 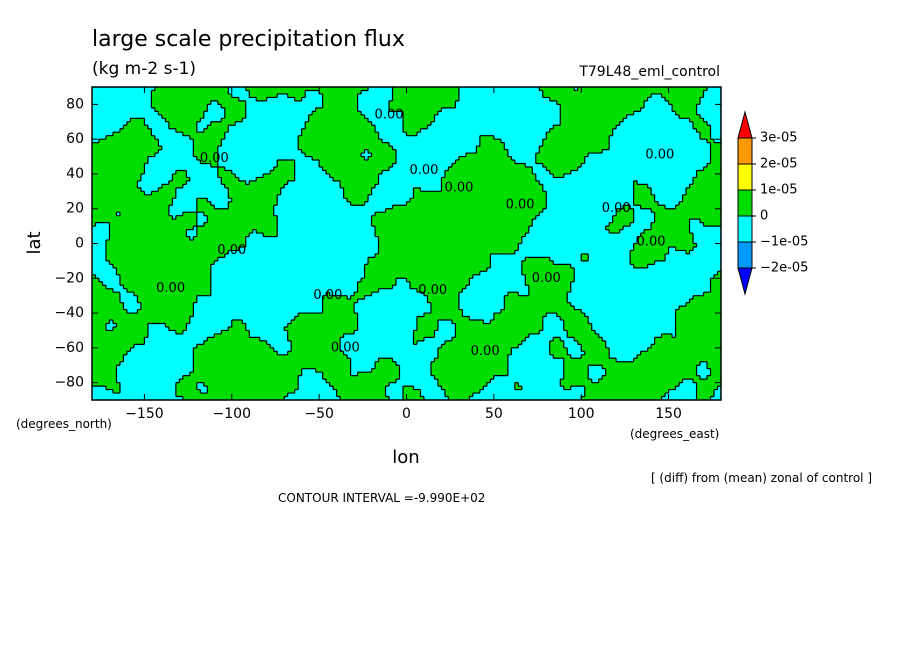 I want to click on colorbar-label: −2e-05, so click(x=784, y=268).